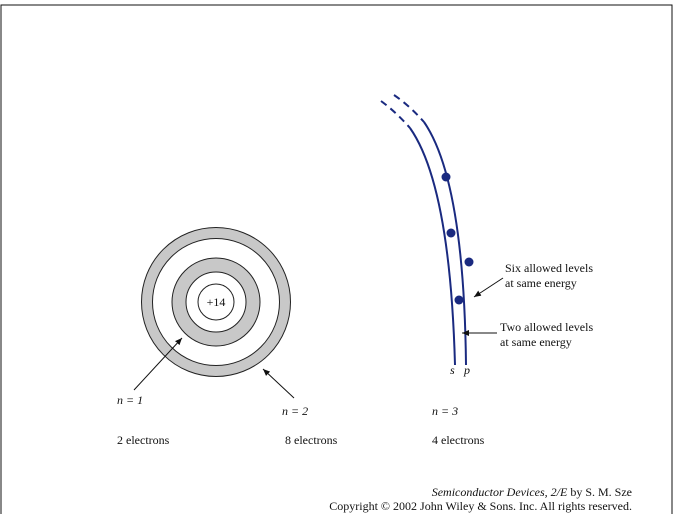 The width and height of the screenshot is (674, 514). I want to click on electron-count: 4 electrons, so click(458, 440).